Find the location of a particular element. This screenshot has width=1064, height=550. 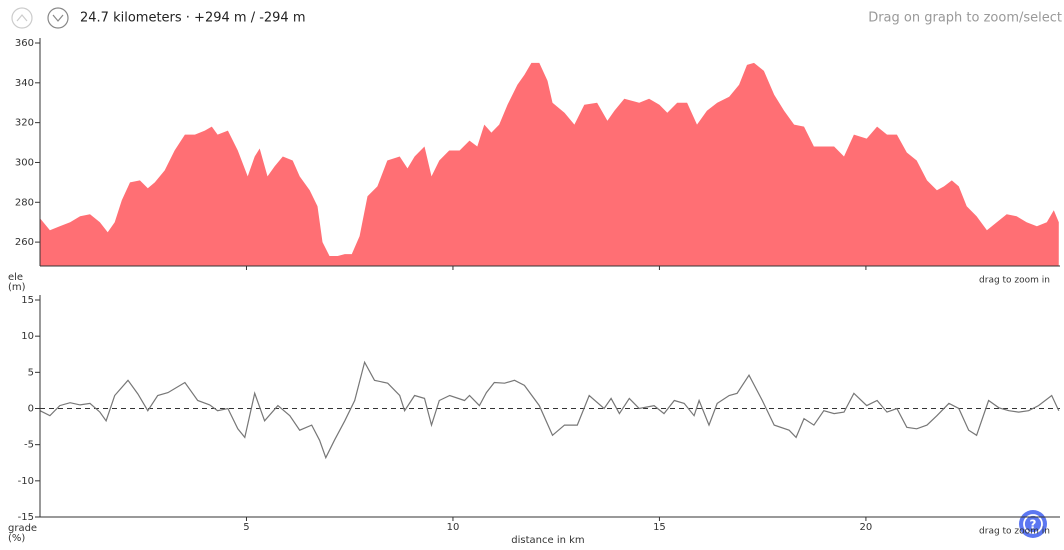

y-tick-label: -10 is located at coordinates (26, 481).